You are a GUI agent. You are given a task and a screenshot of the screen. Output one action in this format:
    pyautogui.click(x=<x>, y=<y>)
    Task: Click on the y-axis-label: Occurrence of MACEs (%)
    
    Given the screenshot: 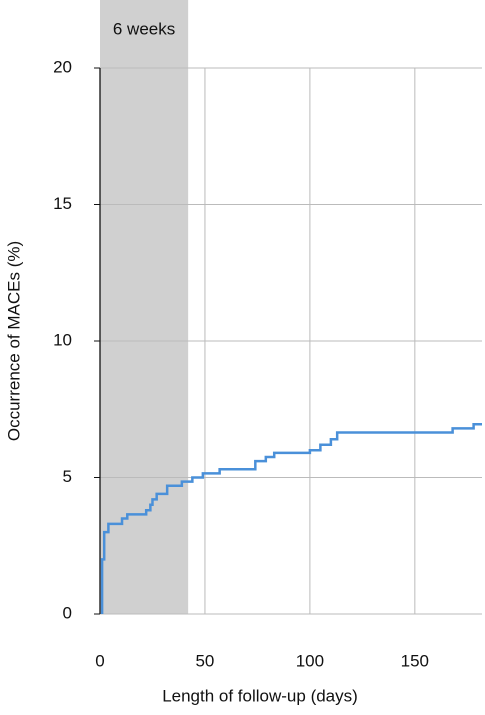 What is the action you would take?
    pyautogui.click(x=13, y=341)
    